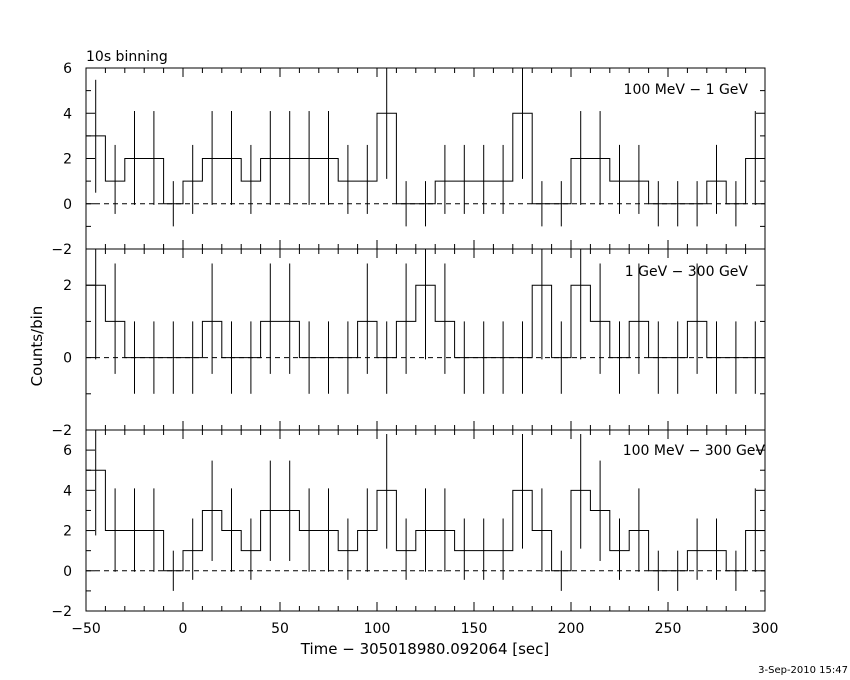 Image resolution: width=850 pixels, height=680 pixels. Describe the element at coordinates (765, 629) in the screenshot. I see `x-tick-label: 300` at that location.